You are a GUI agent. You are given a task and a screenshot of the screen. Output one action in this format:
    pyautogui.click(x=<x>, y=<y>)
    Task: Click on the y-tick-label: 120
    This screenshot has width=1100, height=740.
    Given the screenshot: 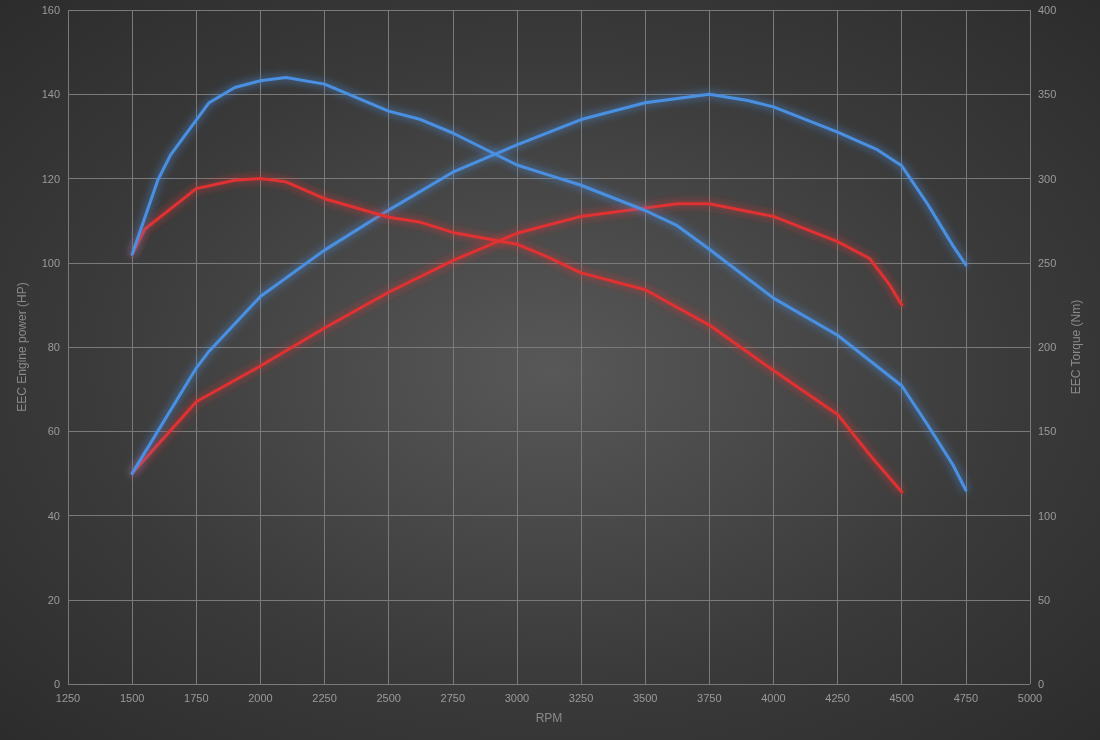 What is the action you would take?
    pyautogui.click(x=50, y=178)
    